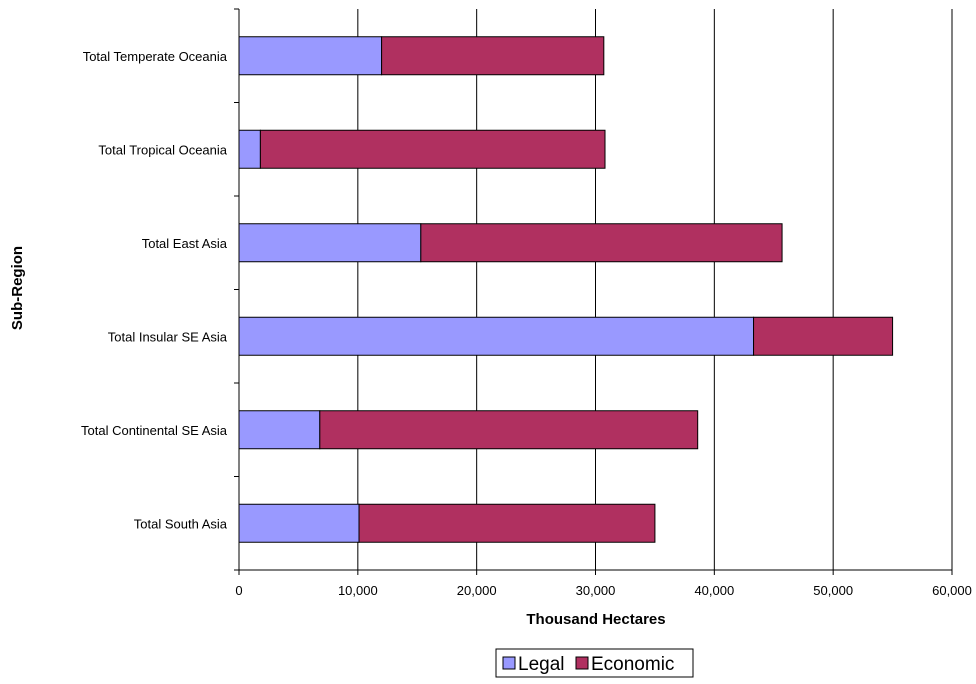  Describe the element at coordinates (496, 336) in the screenshot. I see `bar-legal-total-insular-se-asia` at that location.